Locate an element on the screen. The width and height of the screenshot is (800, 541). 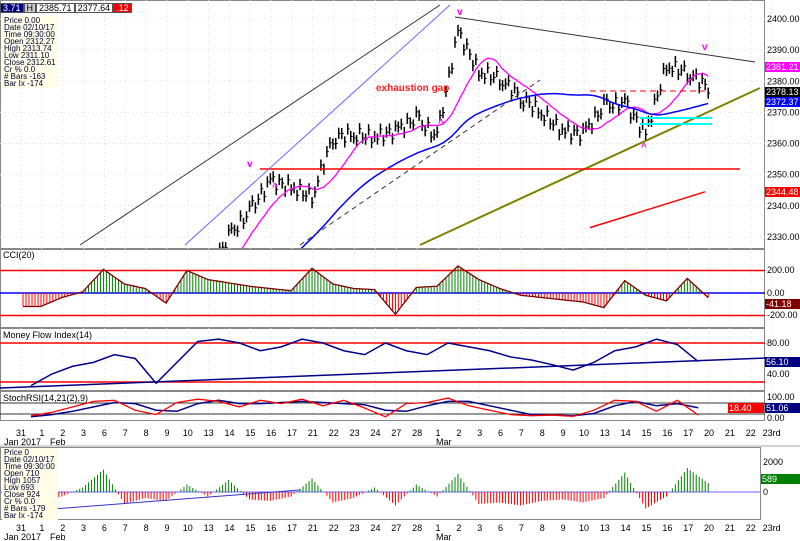
y-tick-label: 40.00 is located at coordinates (778, 374).